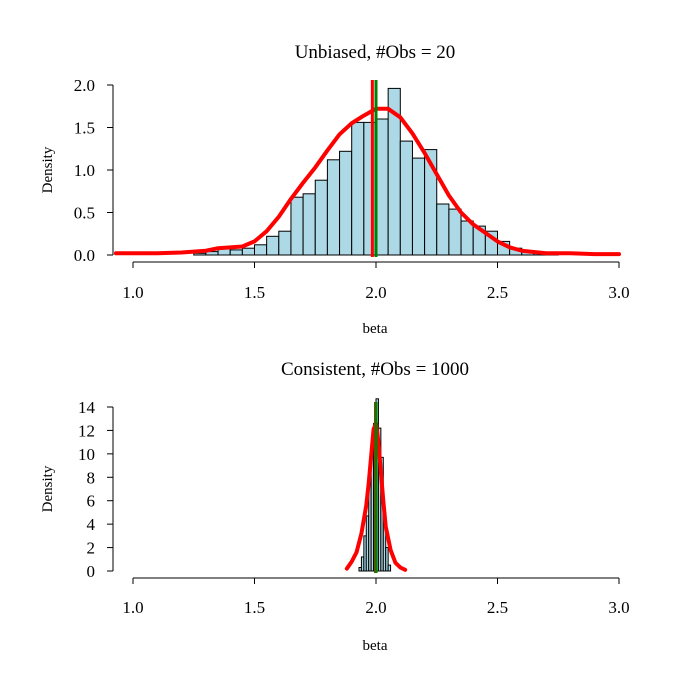 The width and height of the screenshot is (700, 700). What do you see at coordinates (375, 369) in the screenshot?
I see `chart-title: Consistent, #Obs = 1000` at bounding box center [375, 369].